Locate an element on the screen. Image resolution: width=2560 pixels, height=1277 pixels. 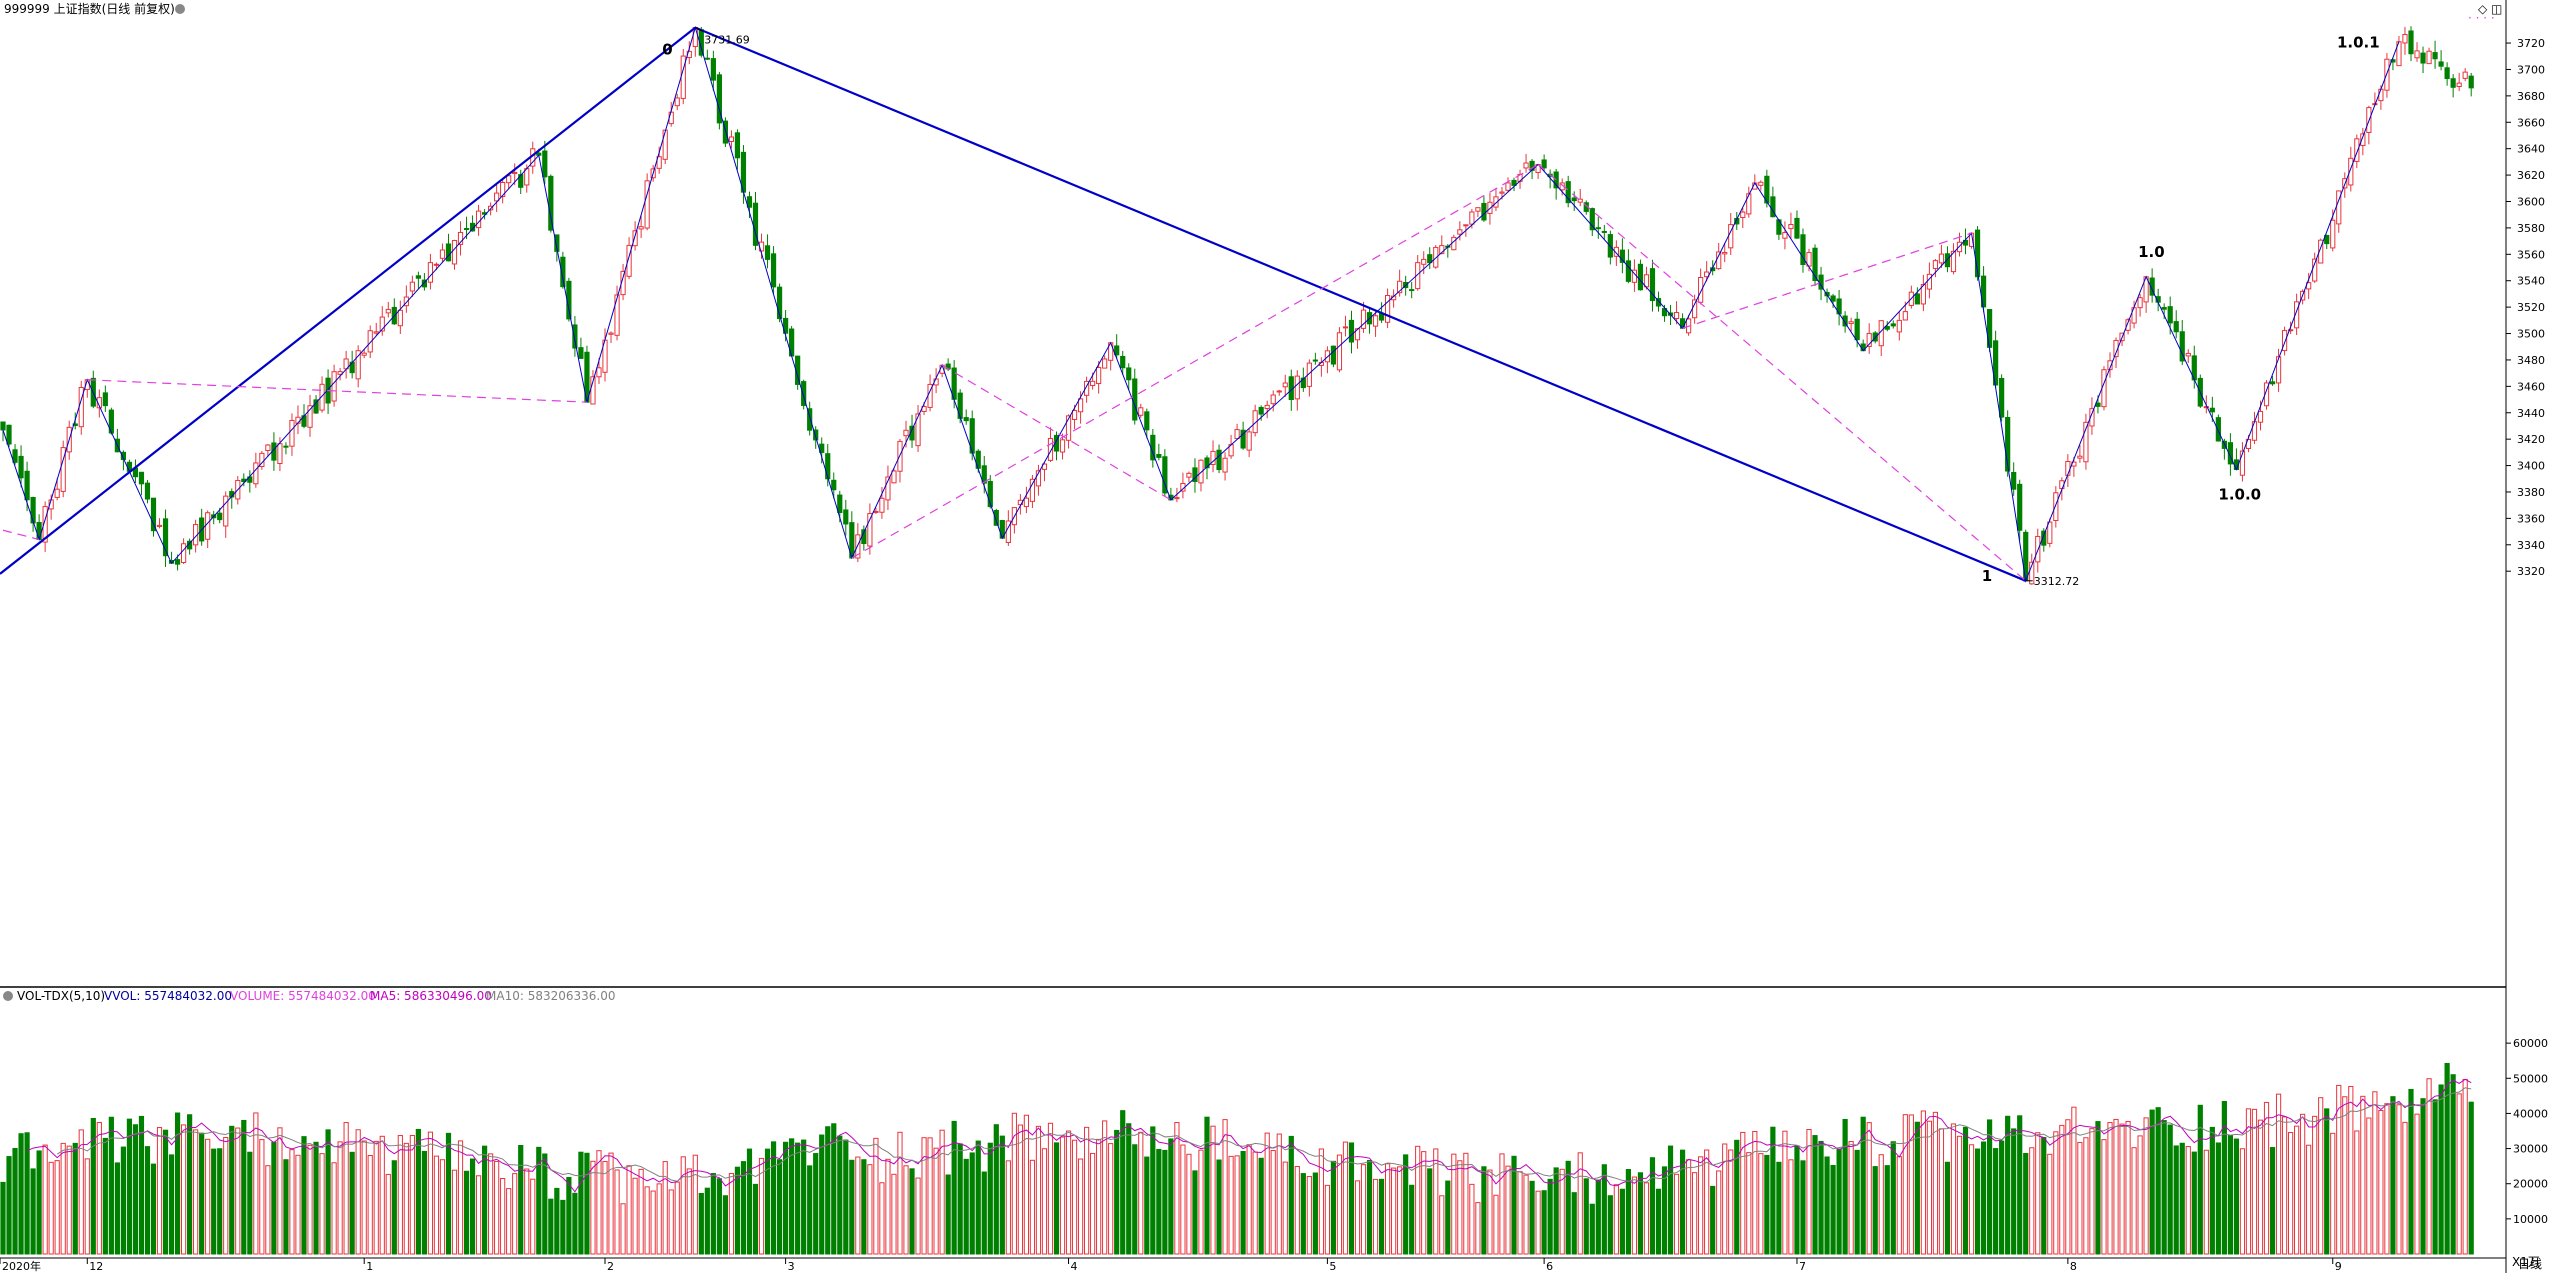
settings-icon is located at coordinates (180, 9).